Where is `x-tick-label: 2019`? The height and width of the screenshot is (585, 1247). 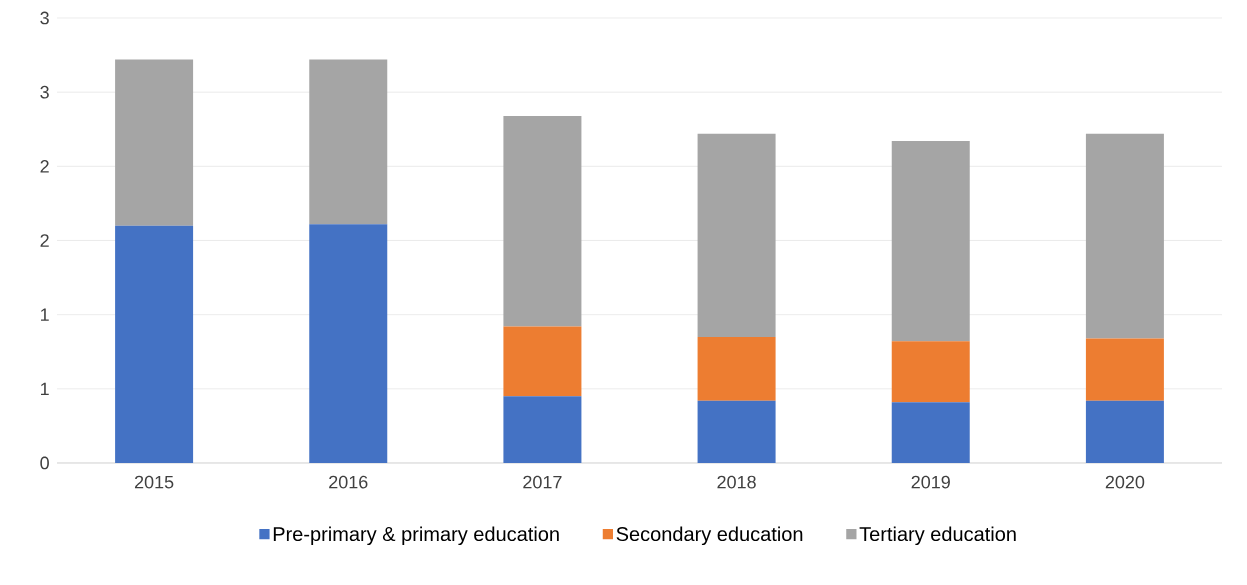
x-tick-label: 2019 is located at coordinates (930, 482).